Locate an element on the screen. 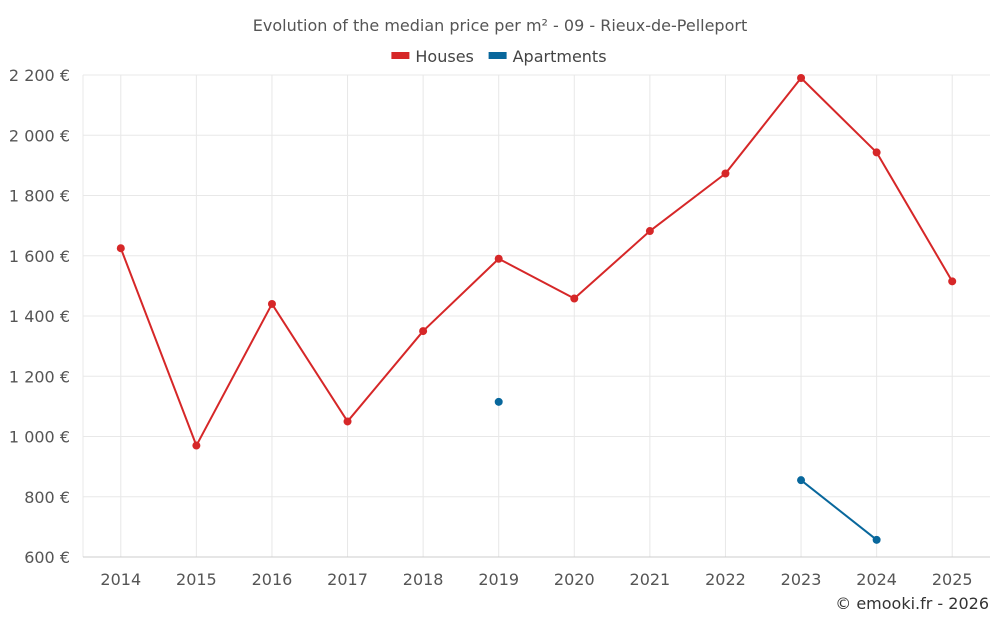 The width and height of the screenshot is (1000, 625). legend: Houses Apartments is located at coordinates (499, 56).